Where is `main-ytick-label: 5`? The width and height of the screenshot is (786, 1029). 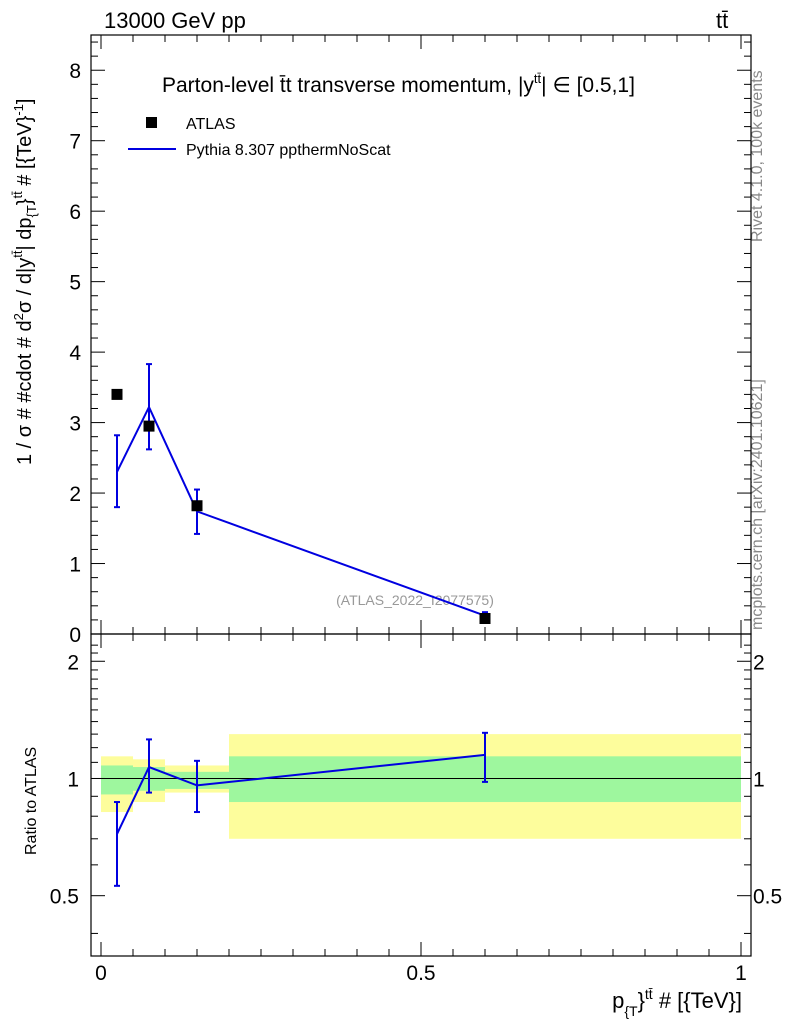 main-ytick-label: 5 is located at coordinates (75, 283).